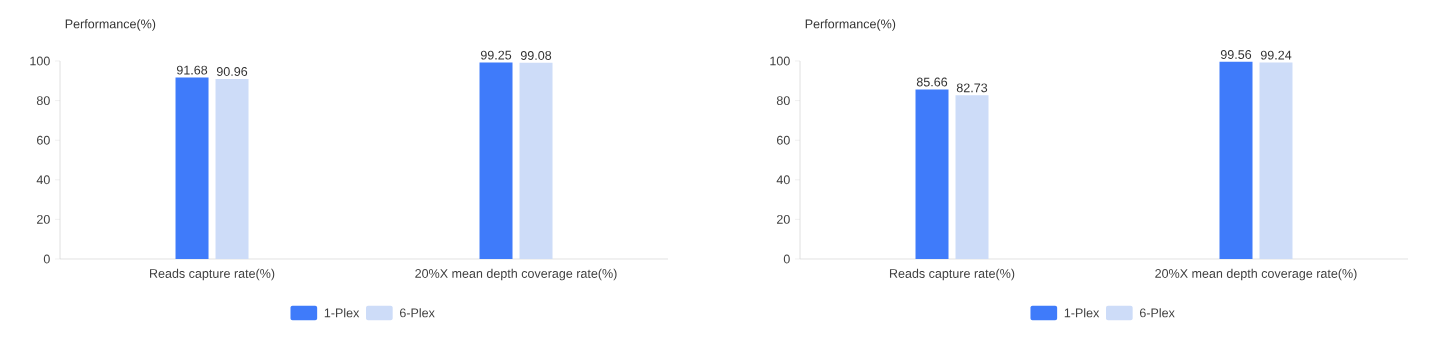 The height and width of the screenshot is (349, 1448). I want to click on data-label: 82.73, so click(972, 88).